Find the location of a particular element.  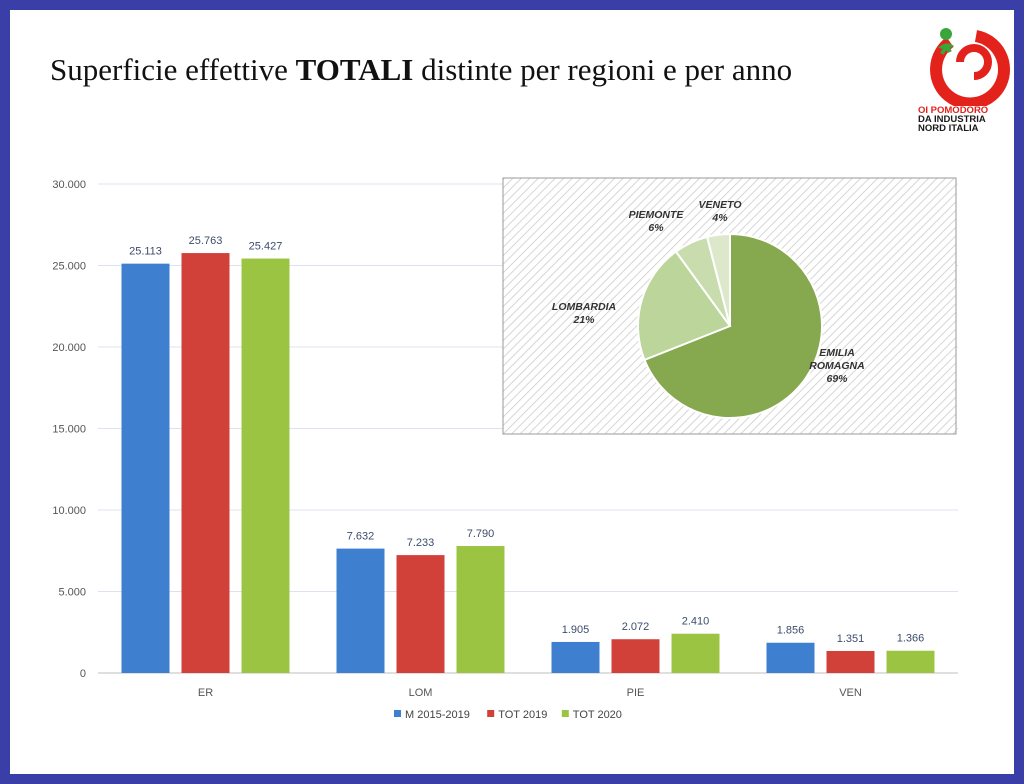

pie-slice-name: LOMBARDIA is located at coordinates (584, 307).